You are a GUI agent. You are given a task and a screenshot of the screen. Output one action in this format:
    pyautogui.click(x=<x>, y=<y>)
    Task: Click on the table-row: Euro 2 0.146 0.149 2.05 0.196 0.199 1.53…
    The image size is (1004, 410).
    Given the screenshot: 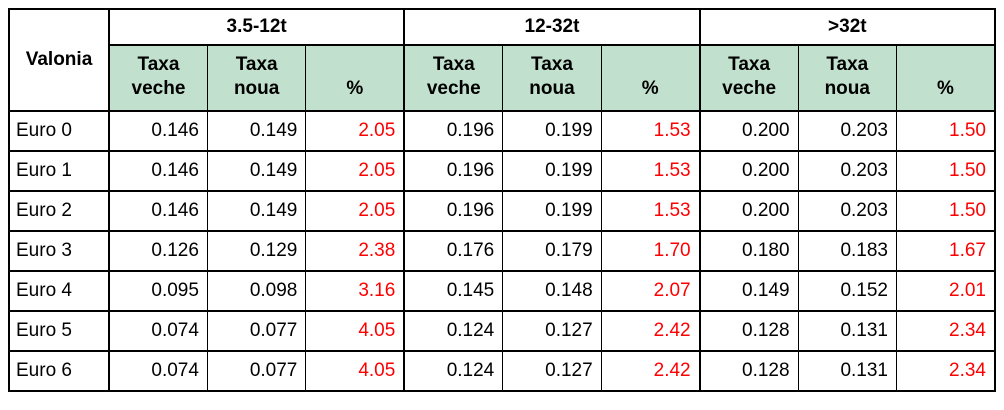 What is the action you would take?
    pyautogui.click(x=502, y=211)
    